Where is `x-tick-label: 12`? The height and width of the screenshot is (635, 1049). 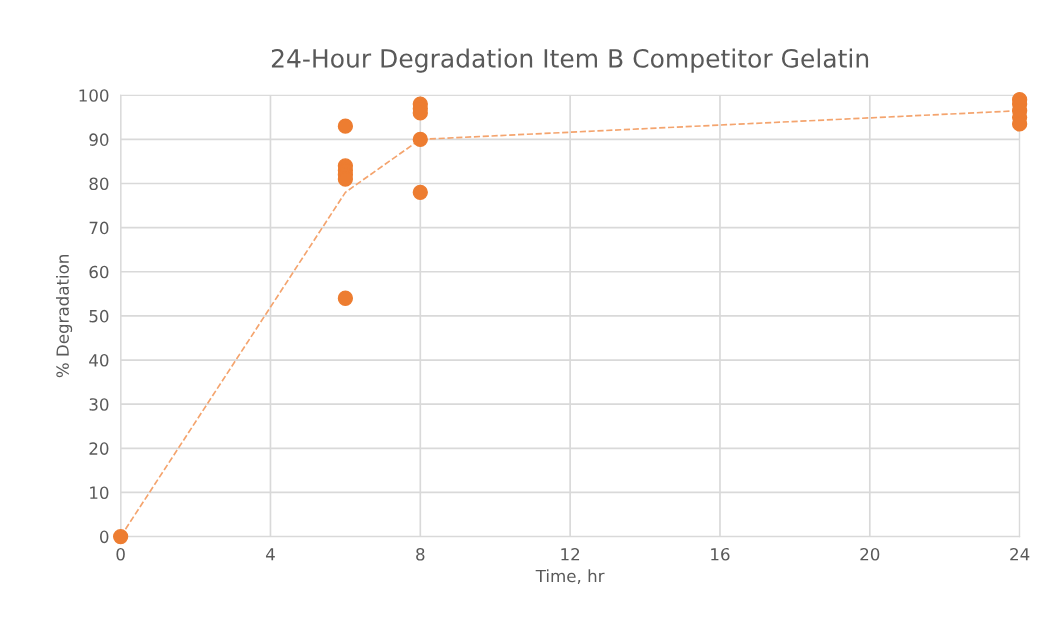
x-tick-label: 12 is located at coordinates (570, 554).